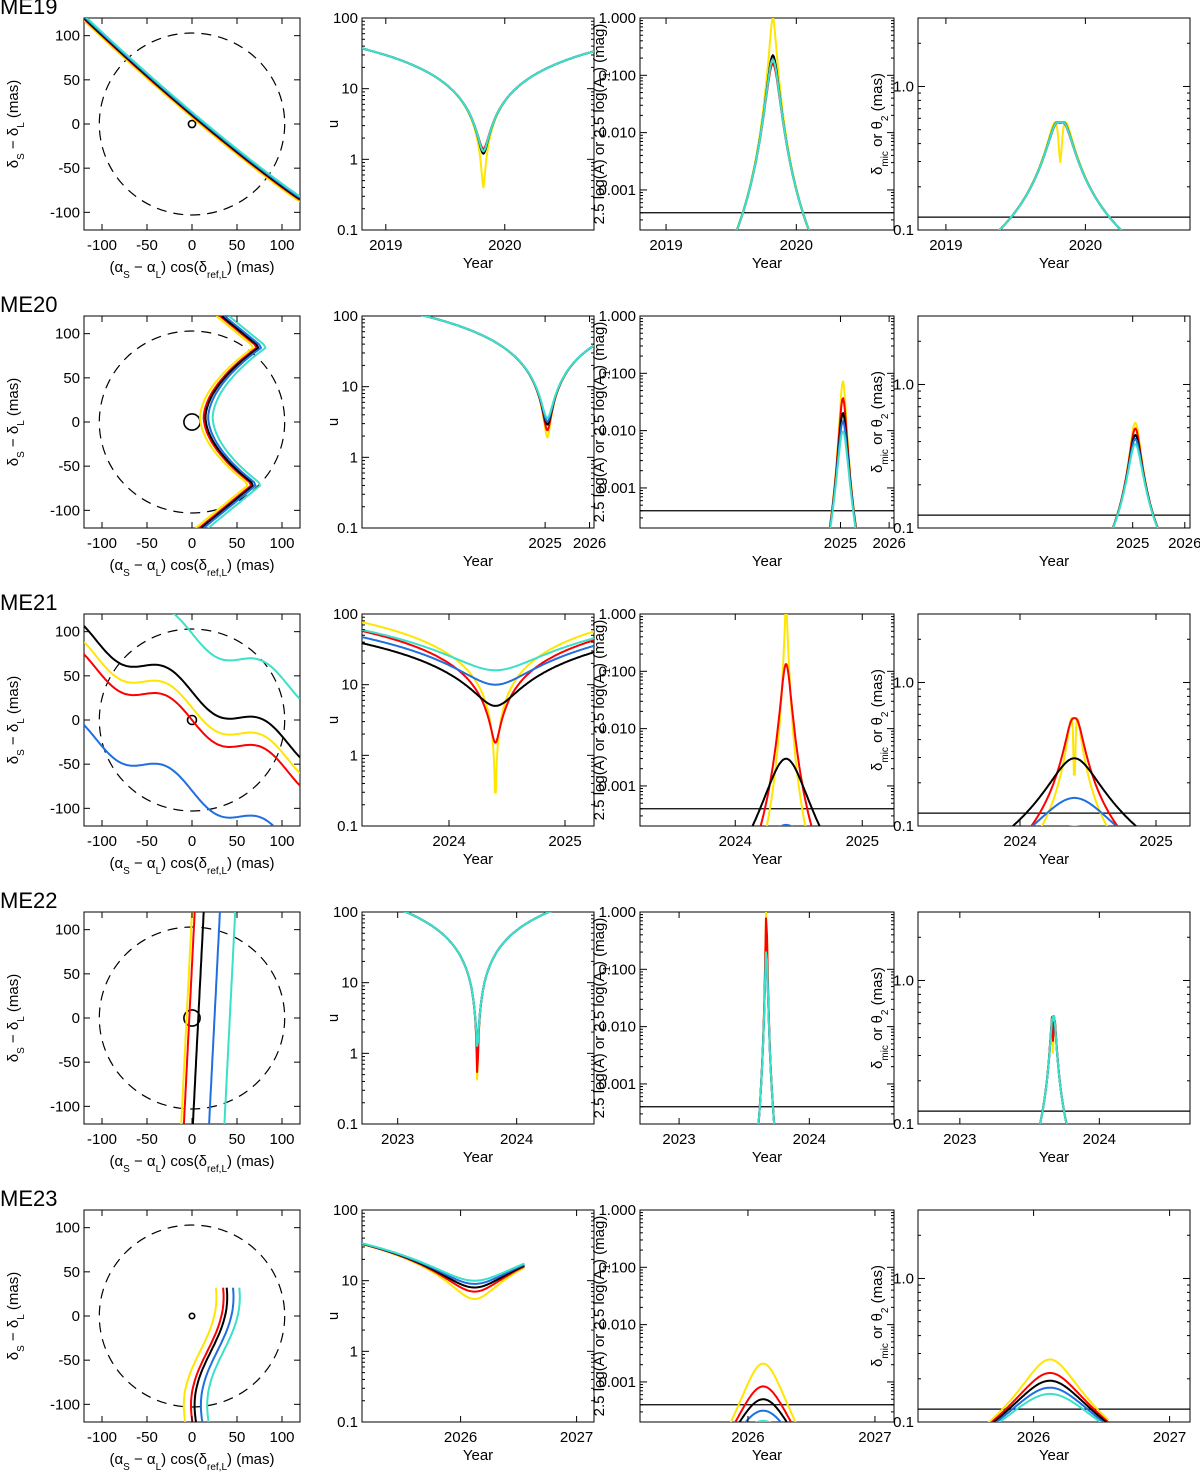  What do you see at coordinates (192, 1437) in the screenshot?
I see `x-tick-label: 0` at bounding box center [192, 1437].